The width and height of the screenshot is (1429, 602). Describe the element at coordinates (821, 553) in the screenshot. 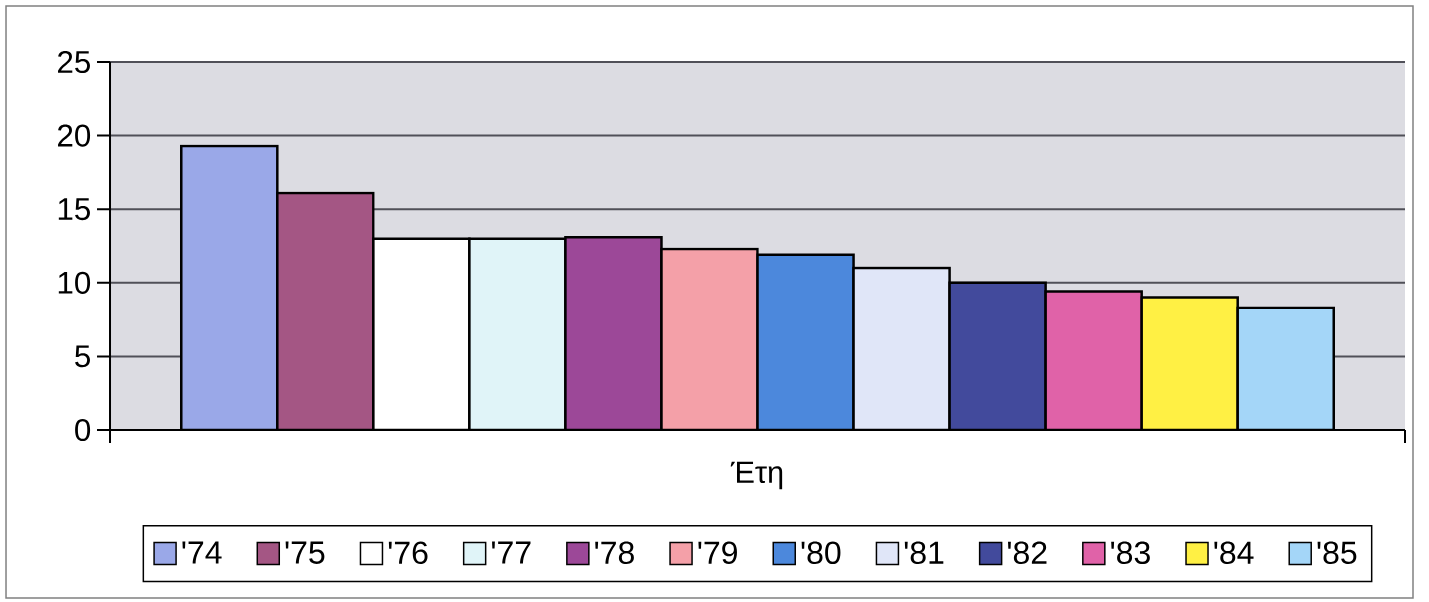

I see `legend-label: '80` at that location.